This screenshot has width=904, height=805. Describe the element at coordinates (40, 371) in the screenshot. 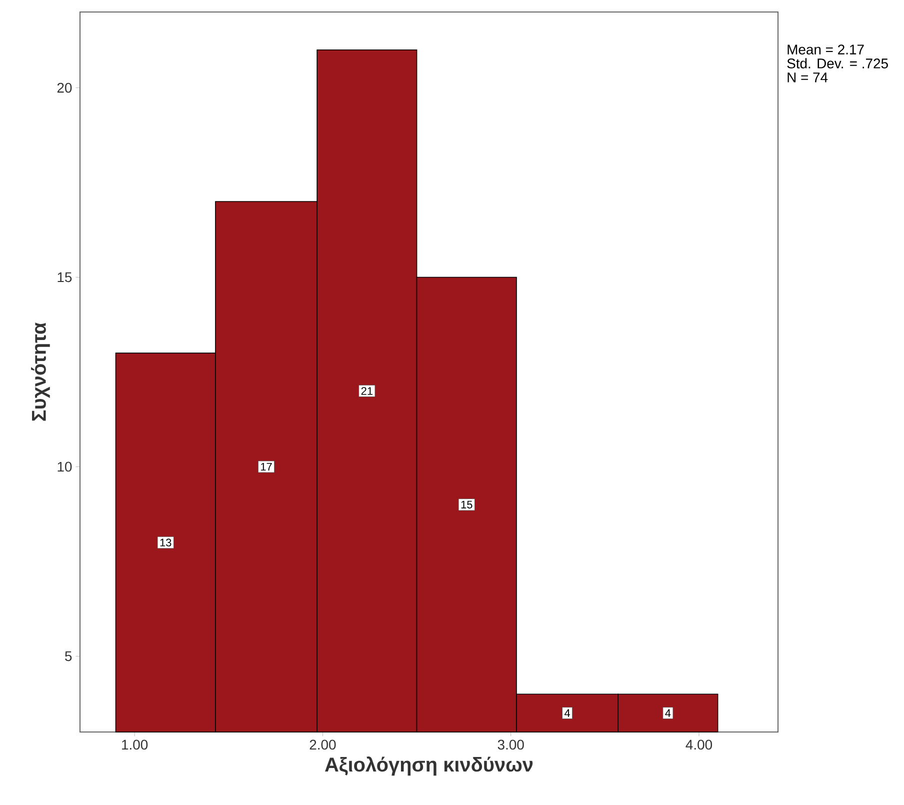

I see `y-axis-title: Συχνότητα` at that location.